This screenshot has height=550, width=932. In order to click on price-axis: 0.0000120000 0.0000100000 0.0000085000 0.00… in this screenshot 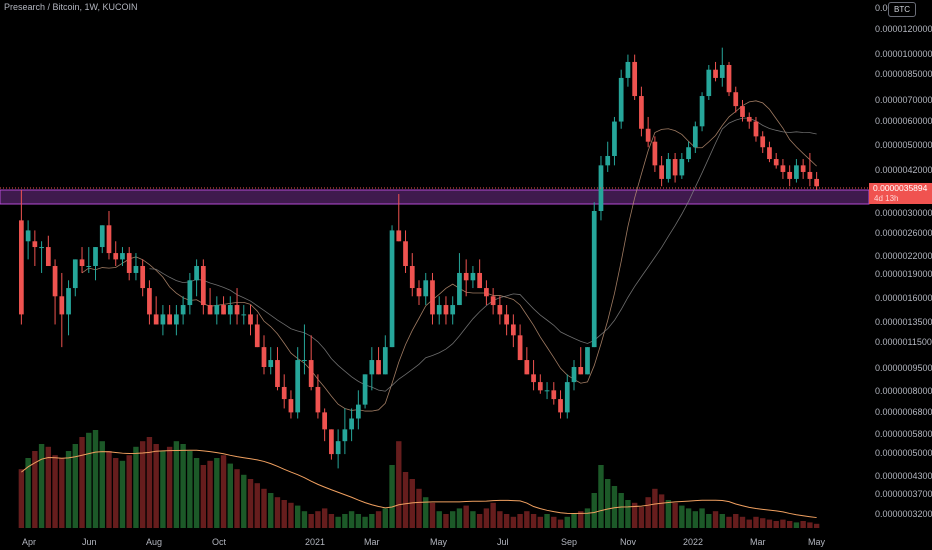, I will do `click(903, 261)`.